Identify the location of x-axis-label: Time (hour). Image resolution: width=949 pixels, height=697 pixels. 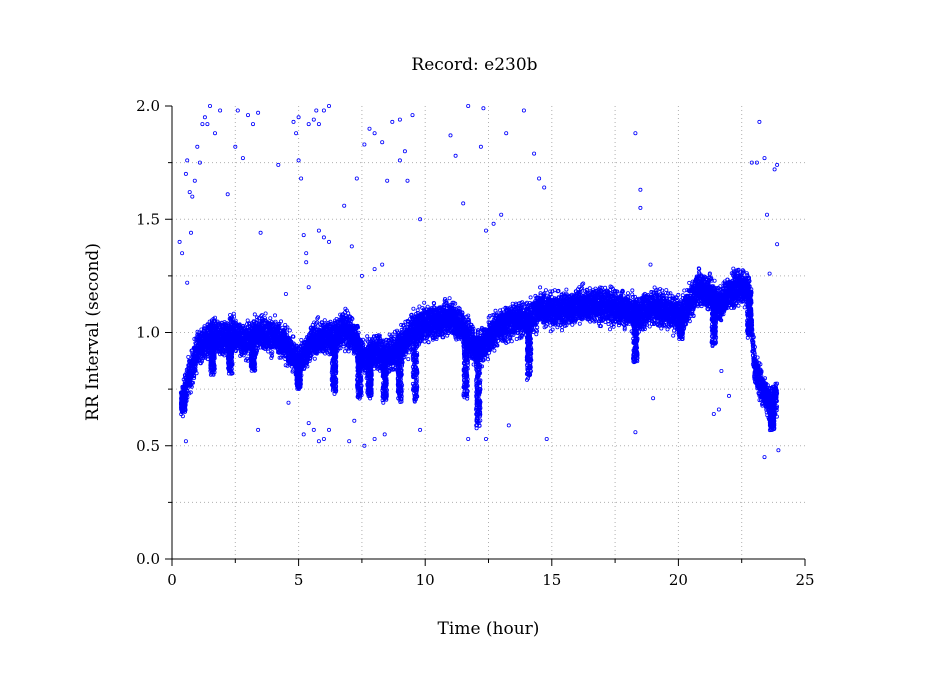
(488, 629).